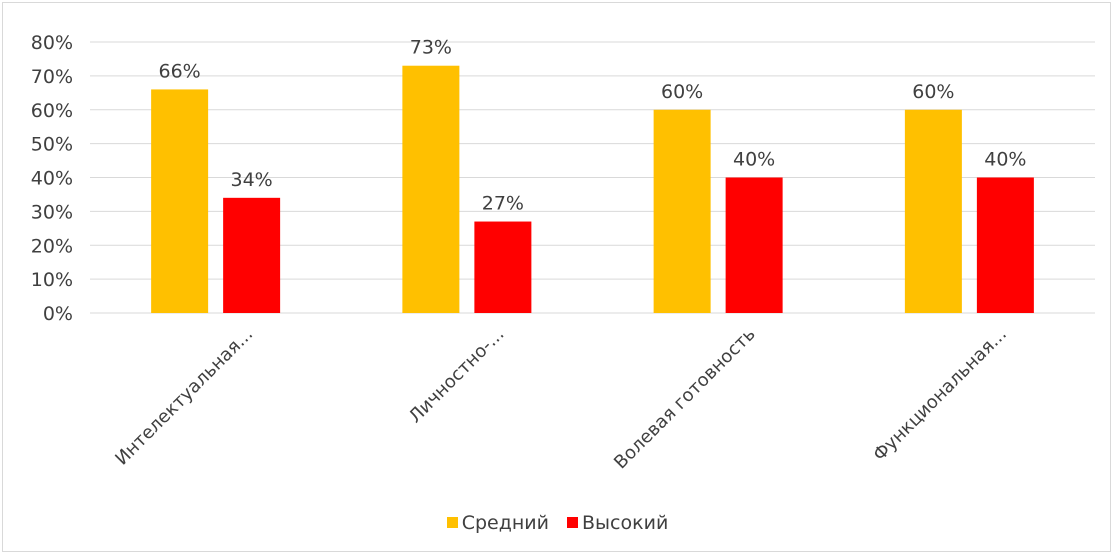 The image size is (1115, 556). What do you see at coordinates (682, 92) in the screenshot?
I see `data-label-sredniy-3: 60%` at bounding box center [682, 92].